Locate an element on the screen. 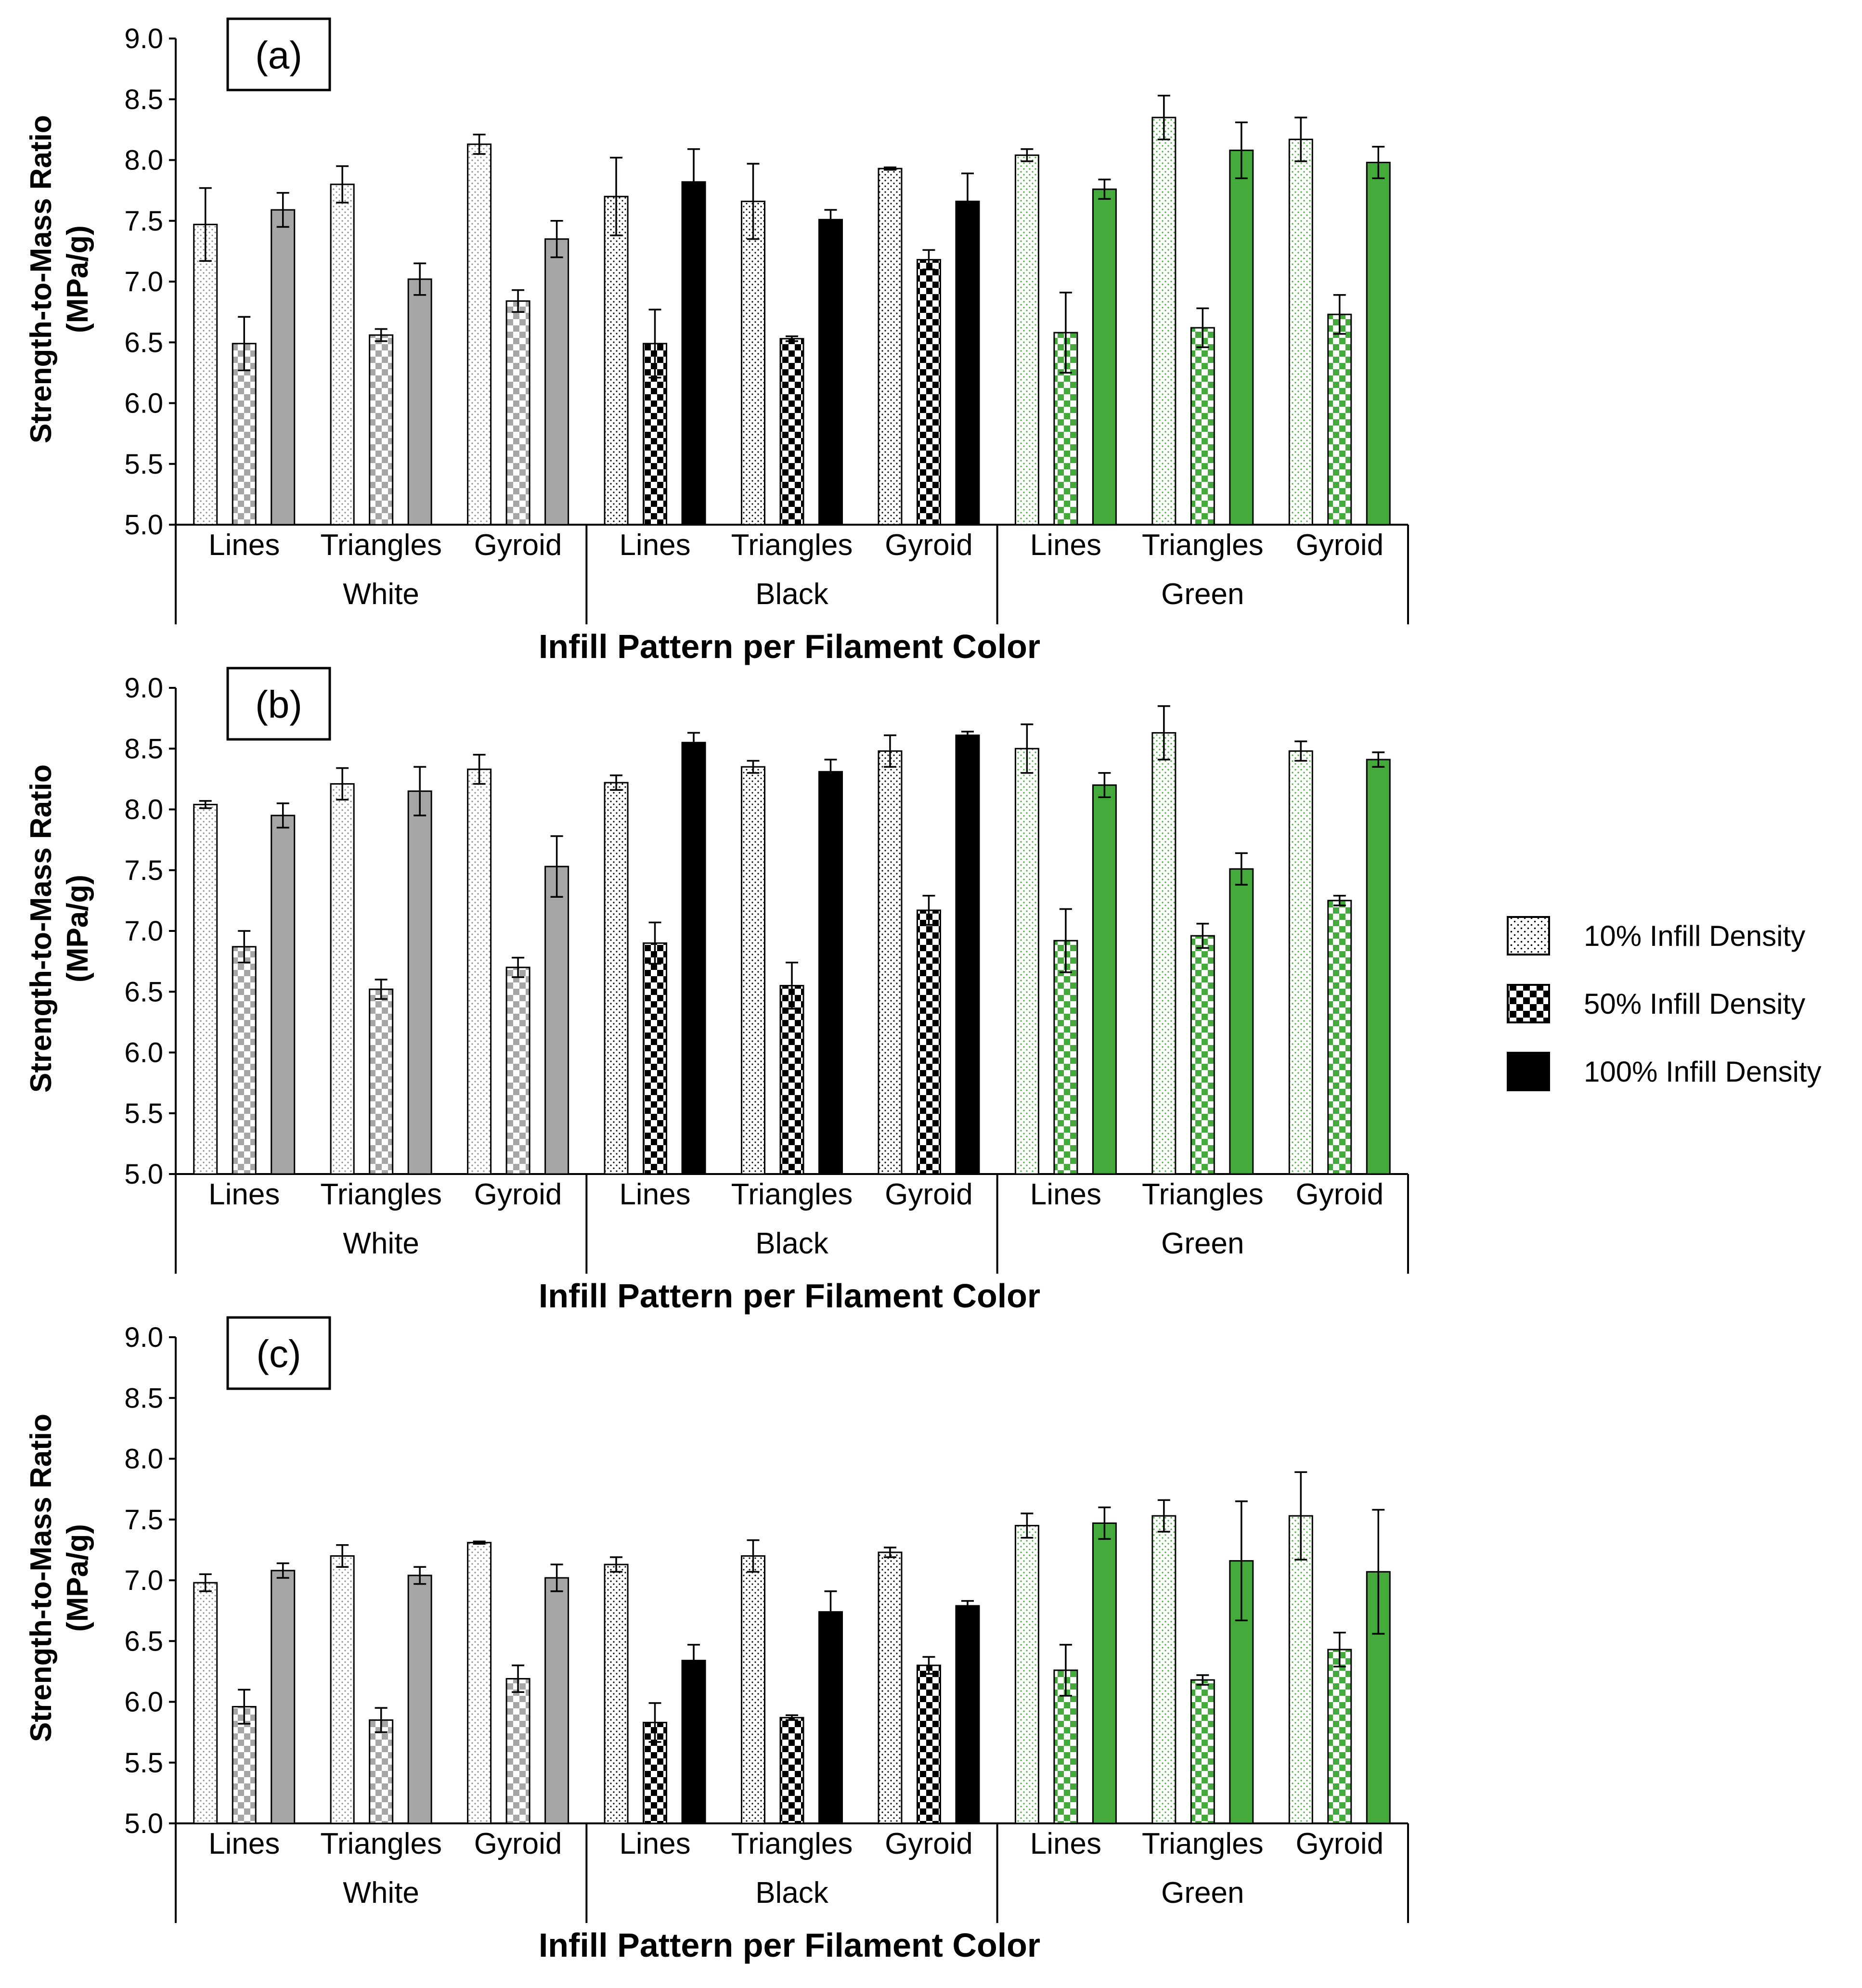  legend-label: 50% Infill Density is located at coordinates (1694, 1004).